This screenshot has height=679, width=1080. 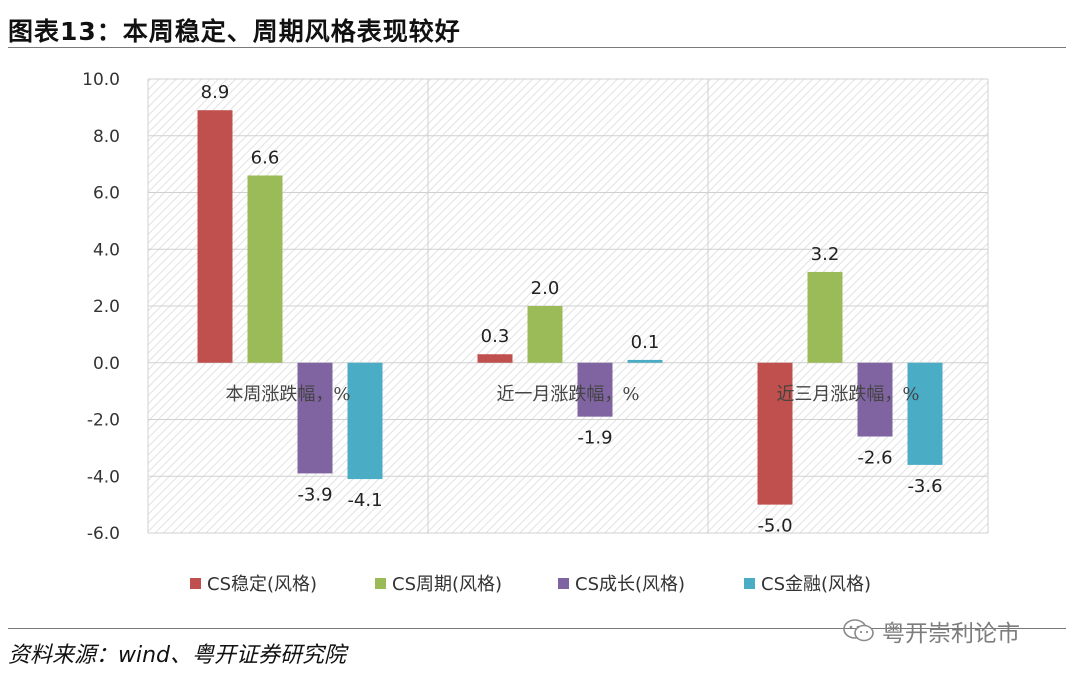 I want to click on y-tick-label: 8.0, so click(x=106, y=137).